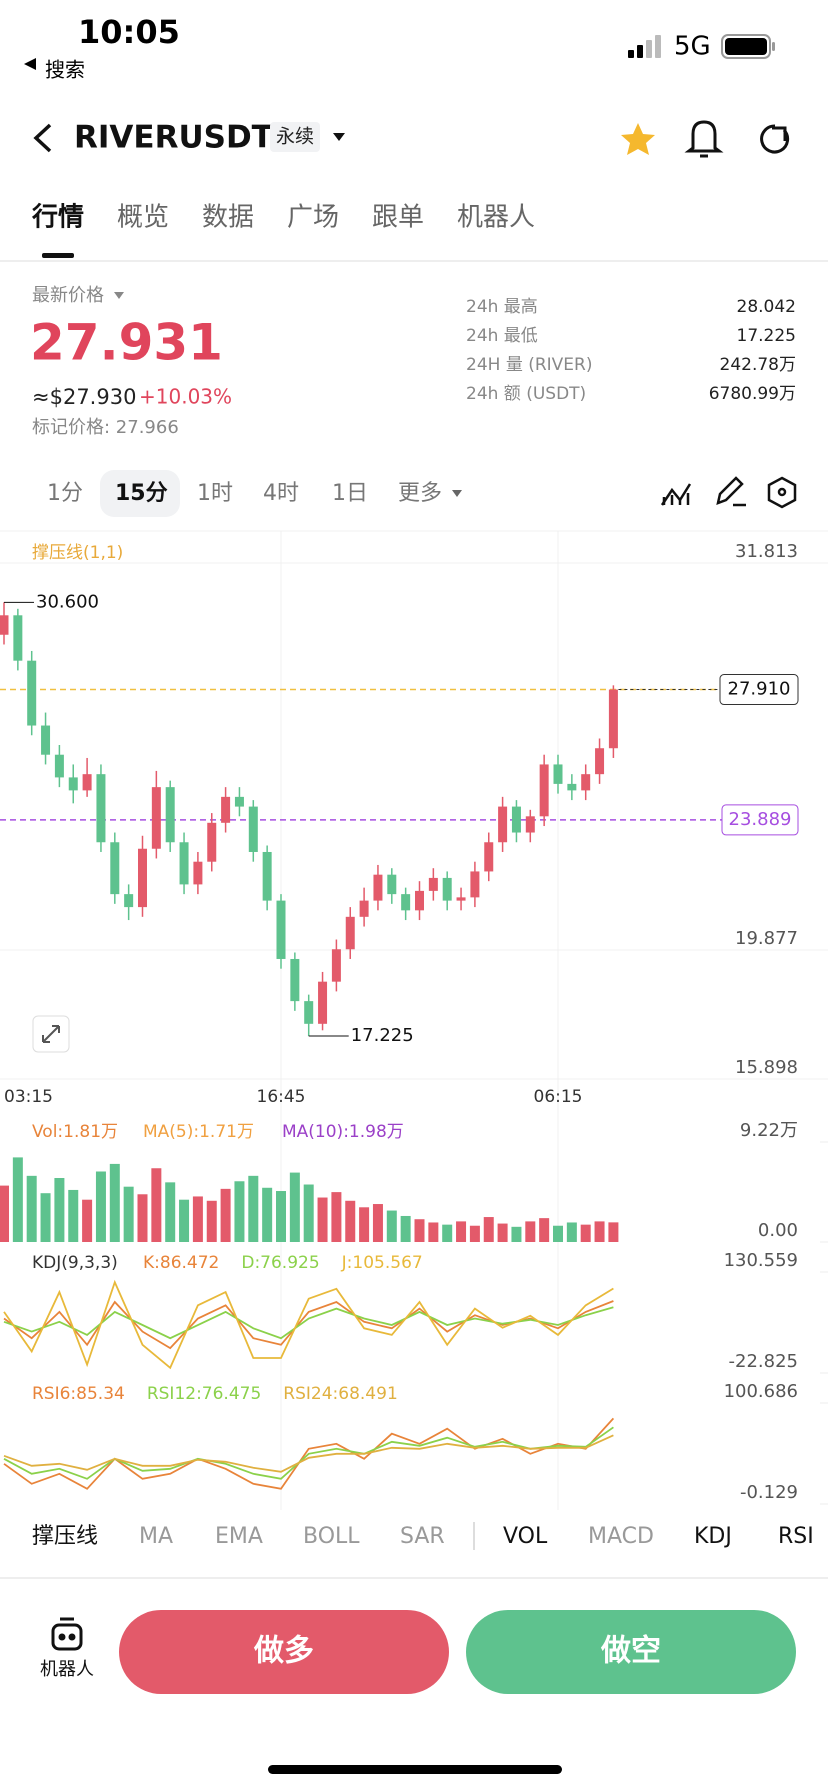  I want to click on timeframe: 4时, so click(281, 493).